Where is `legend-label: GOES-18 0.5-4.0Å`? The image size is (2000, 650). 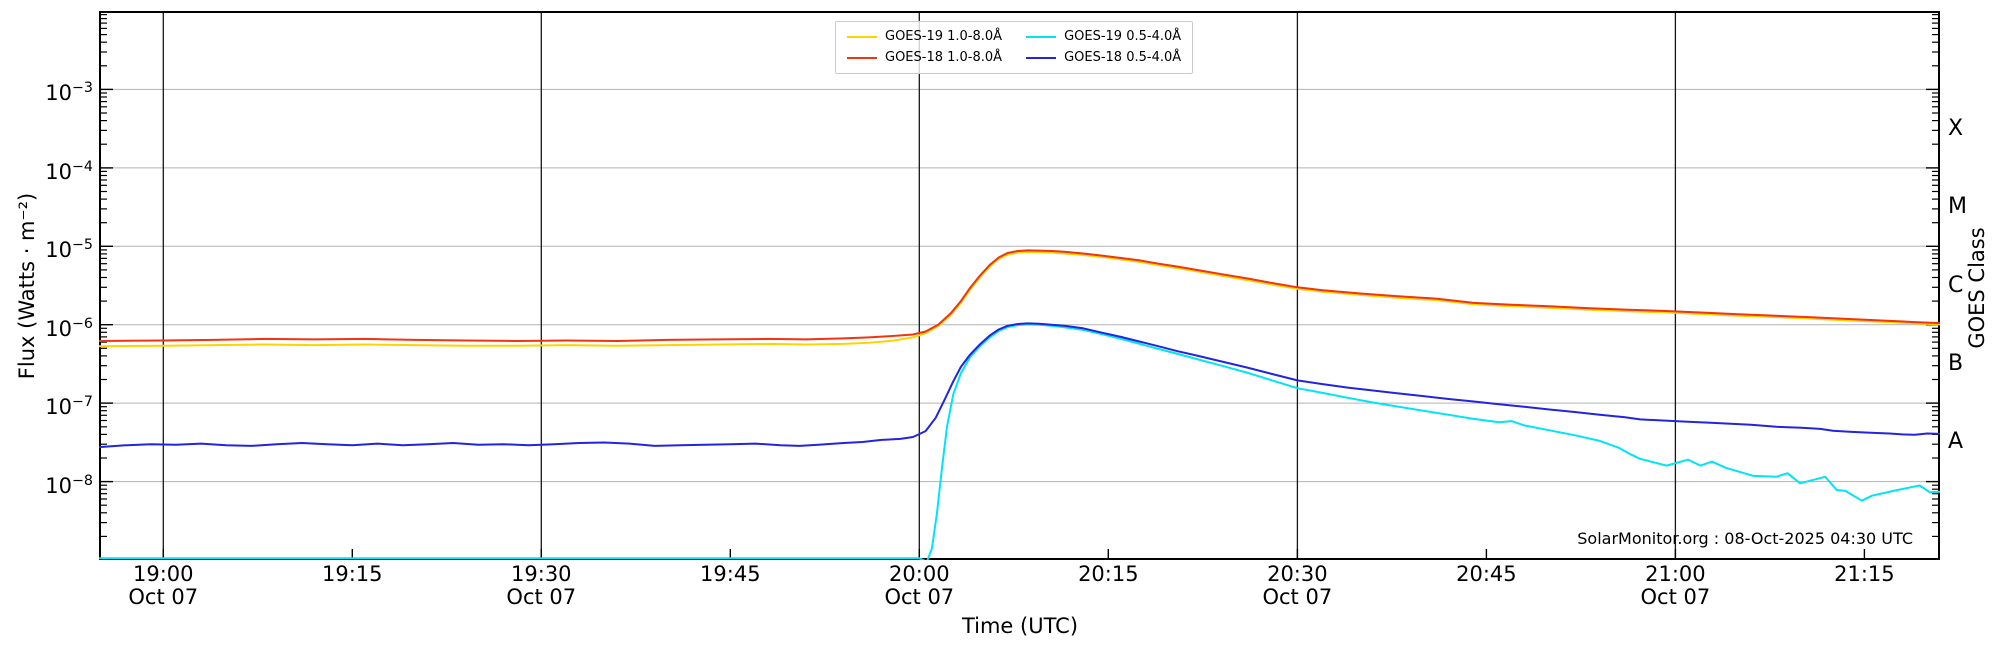
legend-label: GOES-18 0.5-4.0Å is located at coordinates (1123, 57).